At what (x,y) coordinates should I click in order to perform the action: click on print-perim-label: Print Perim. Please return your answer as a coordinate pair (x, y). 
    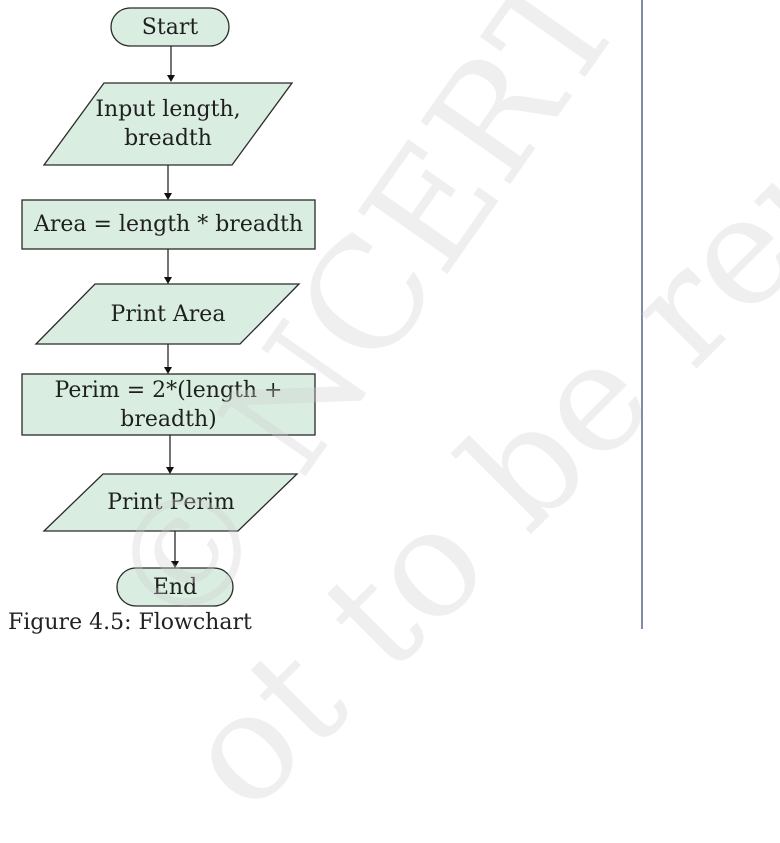
    Looking at the image, I should click on (171, 502).